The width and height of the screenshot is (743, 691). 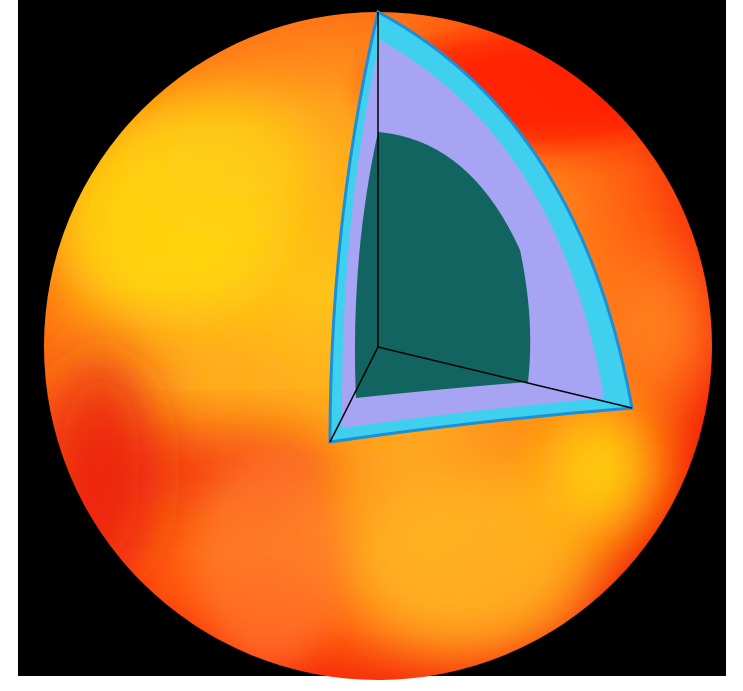 I want to click on streak, so click(x=270, y=560).